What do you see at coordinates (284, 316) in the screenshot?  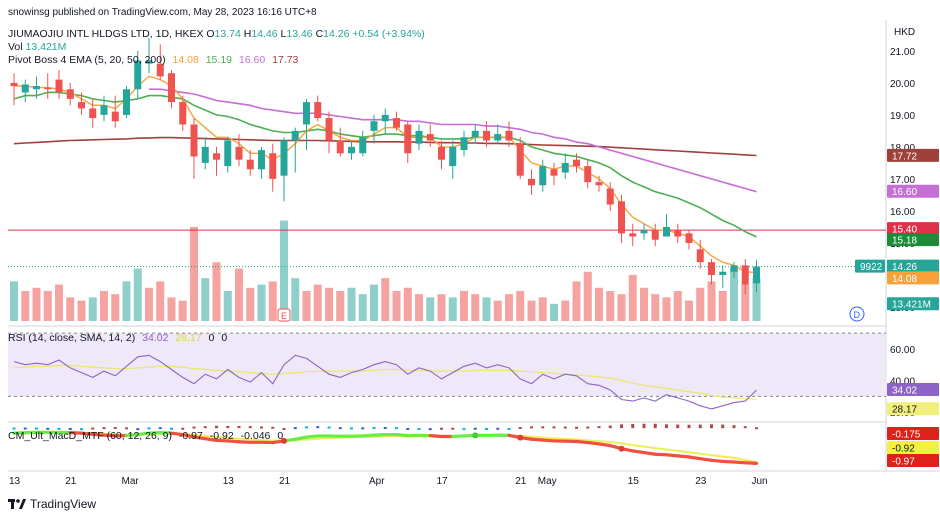 I see `earnings-marker-label: E` at bounding box center [284, 316].